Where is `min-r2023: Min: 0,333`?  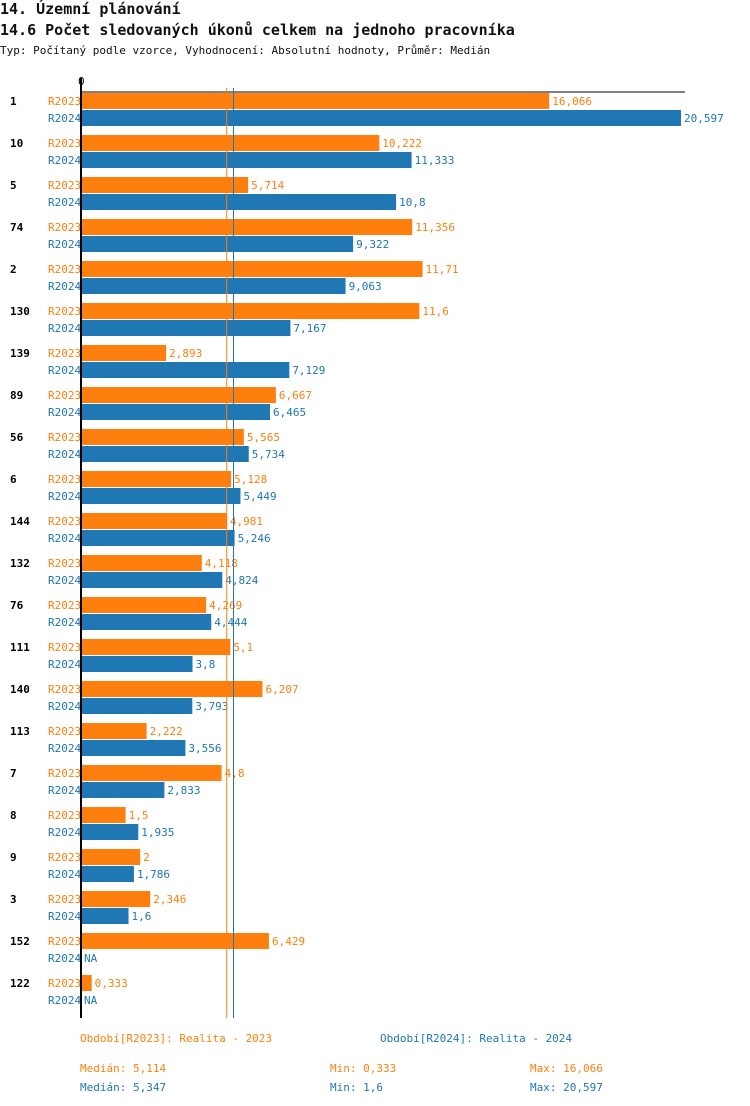
min-r2023: Min: 0,333 is located at coordinates (363, 1068).